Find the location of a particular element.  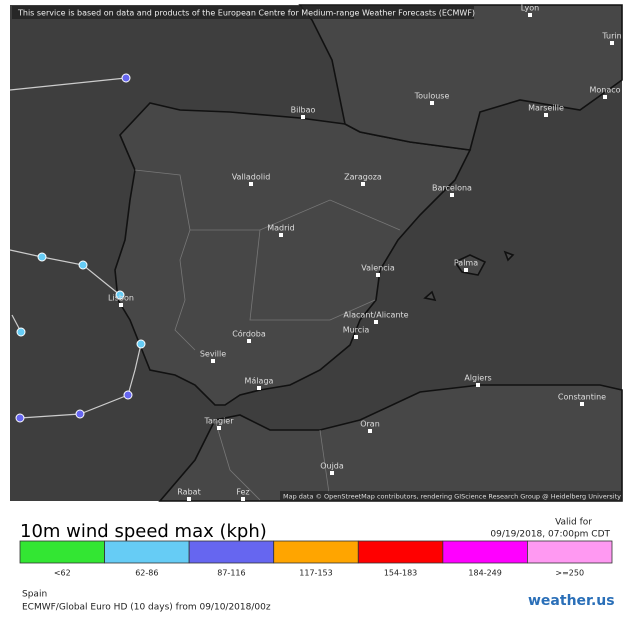

valid-time: 09/19/2018, 07:00pm CDT is located at coordinates (550, 535).